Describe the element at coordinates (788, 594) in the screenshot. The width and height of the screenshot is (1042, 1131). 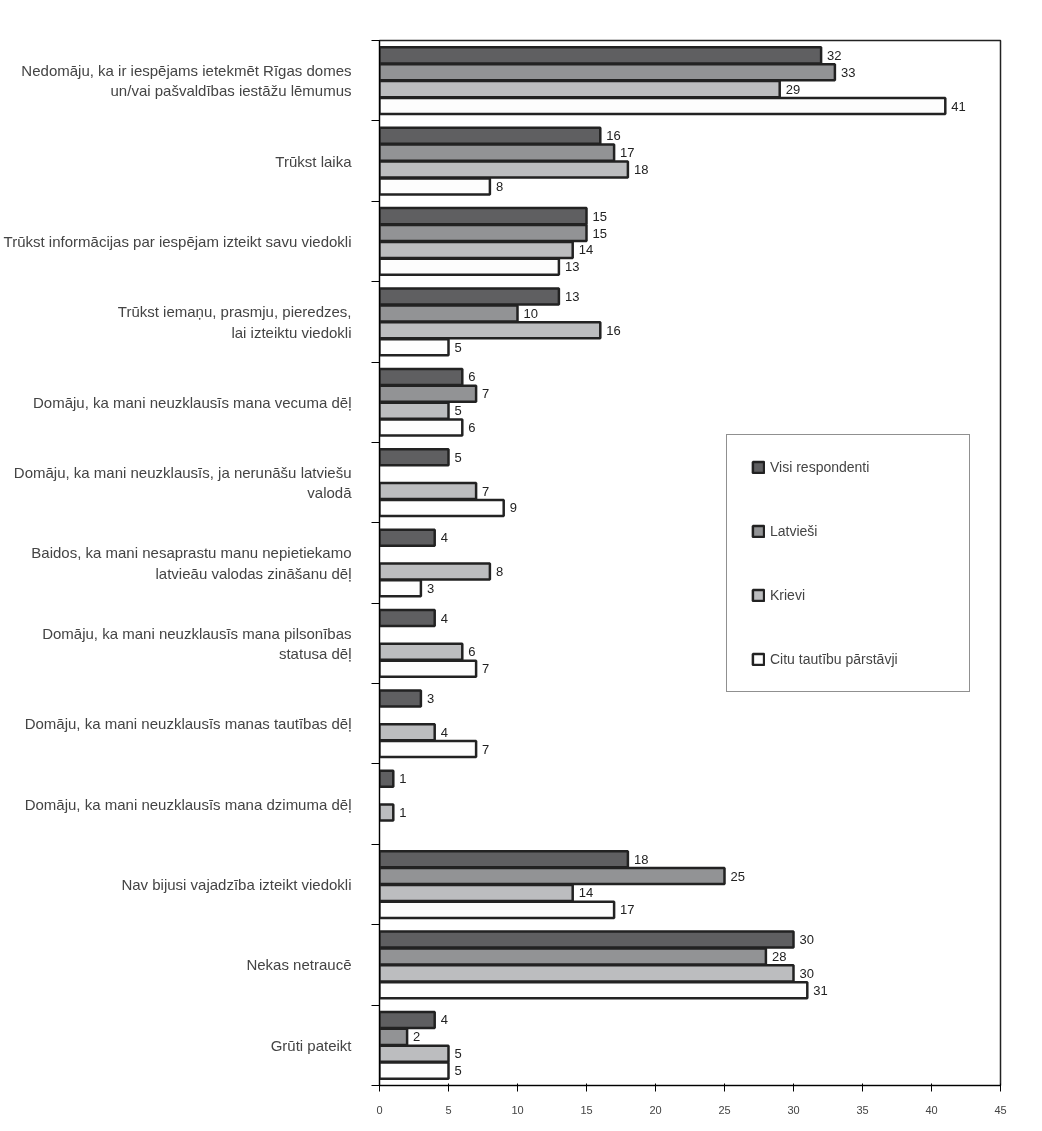
I see `legend-label: Krievi` at that location.